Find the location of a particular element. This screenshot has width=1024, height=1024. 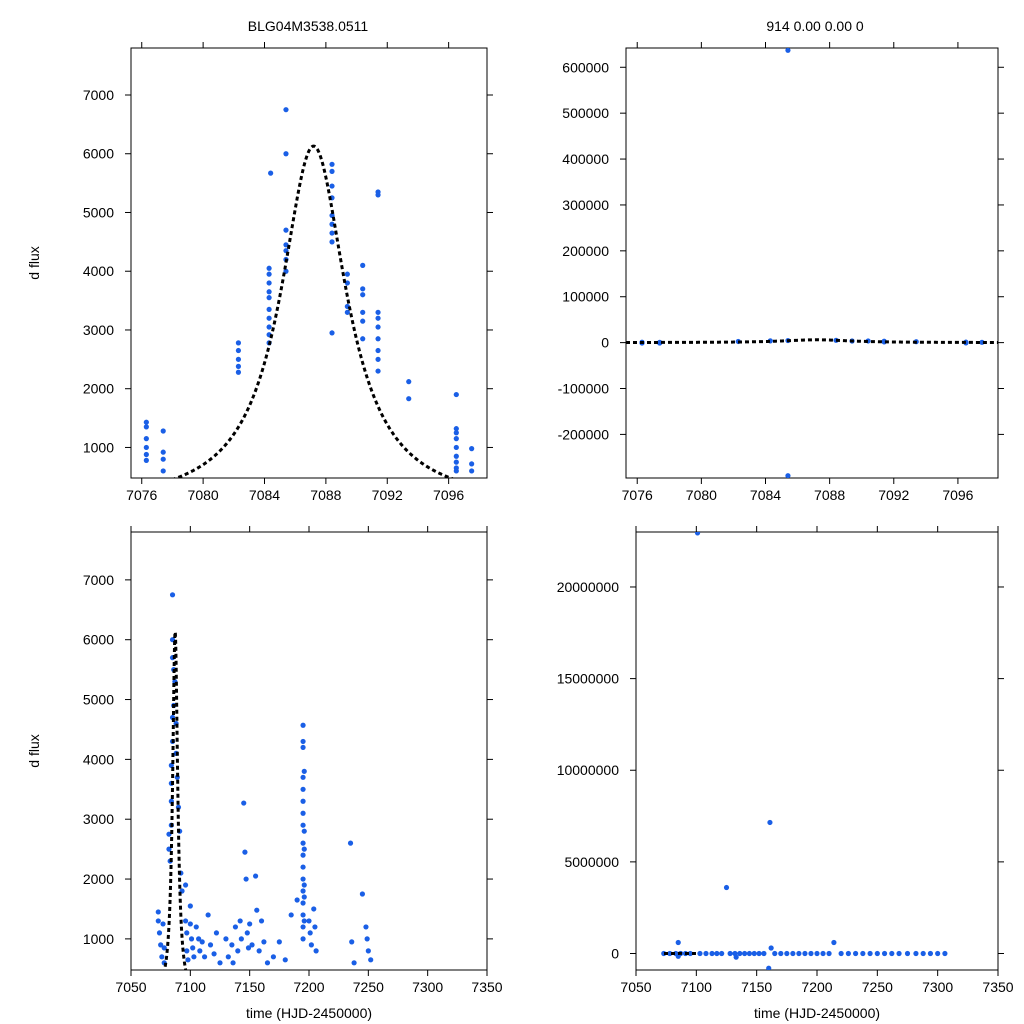

y-tick-label: -100000 is located at coordinates (584, 389).